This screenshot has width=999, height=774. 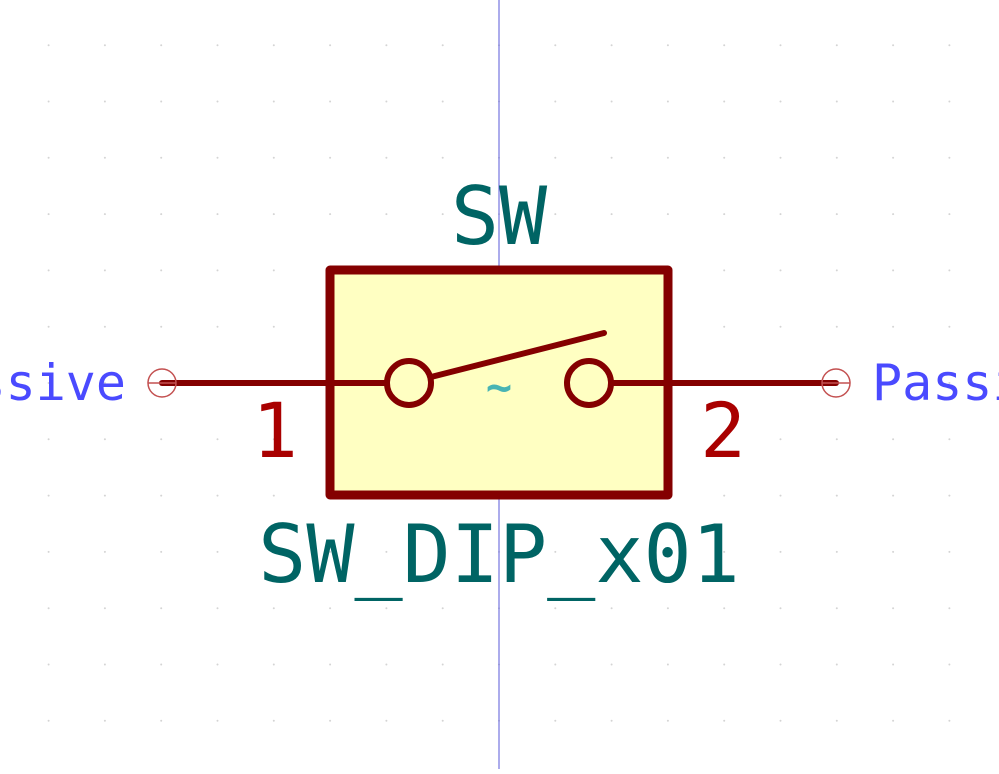 What do you see at coordinates (63, 383) in the screenshot?
I see `pin-1-type-label: Passive` at bounding box center [63, 383].